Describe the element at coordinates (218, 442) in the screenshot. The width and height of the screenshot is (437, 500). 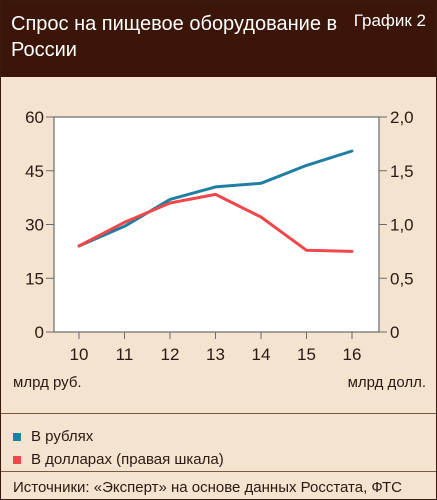
I see `legend: В рублях В долларах (правая шкала)` at that location.